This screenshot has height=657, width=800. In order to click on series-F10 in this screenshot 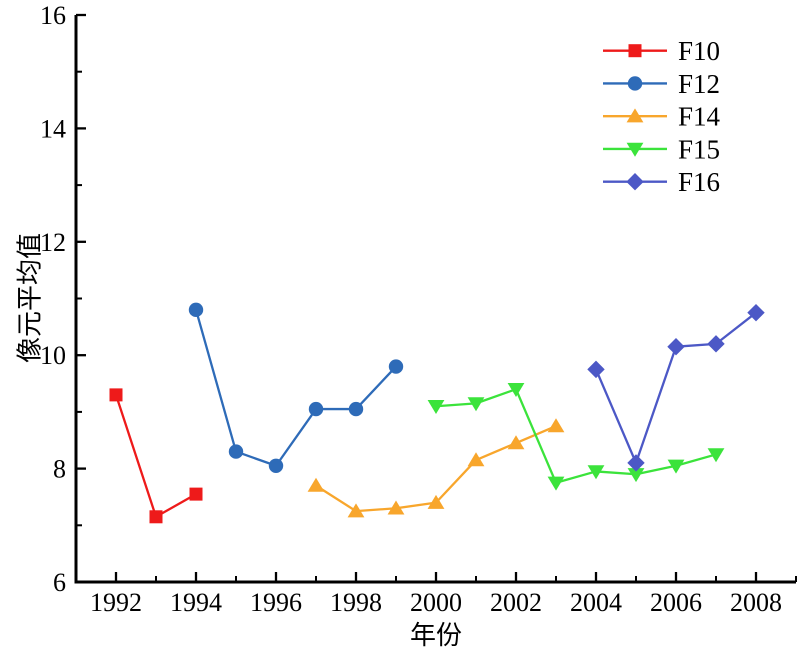, I will do `click(156, 456)`.